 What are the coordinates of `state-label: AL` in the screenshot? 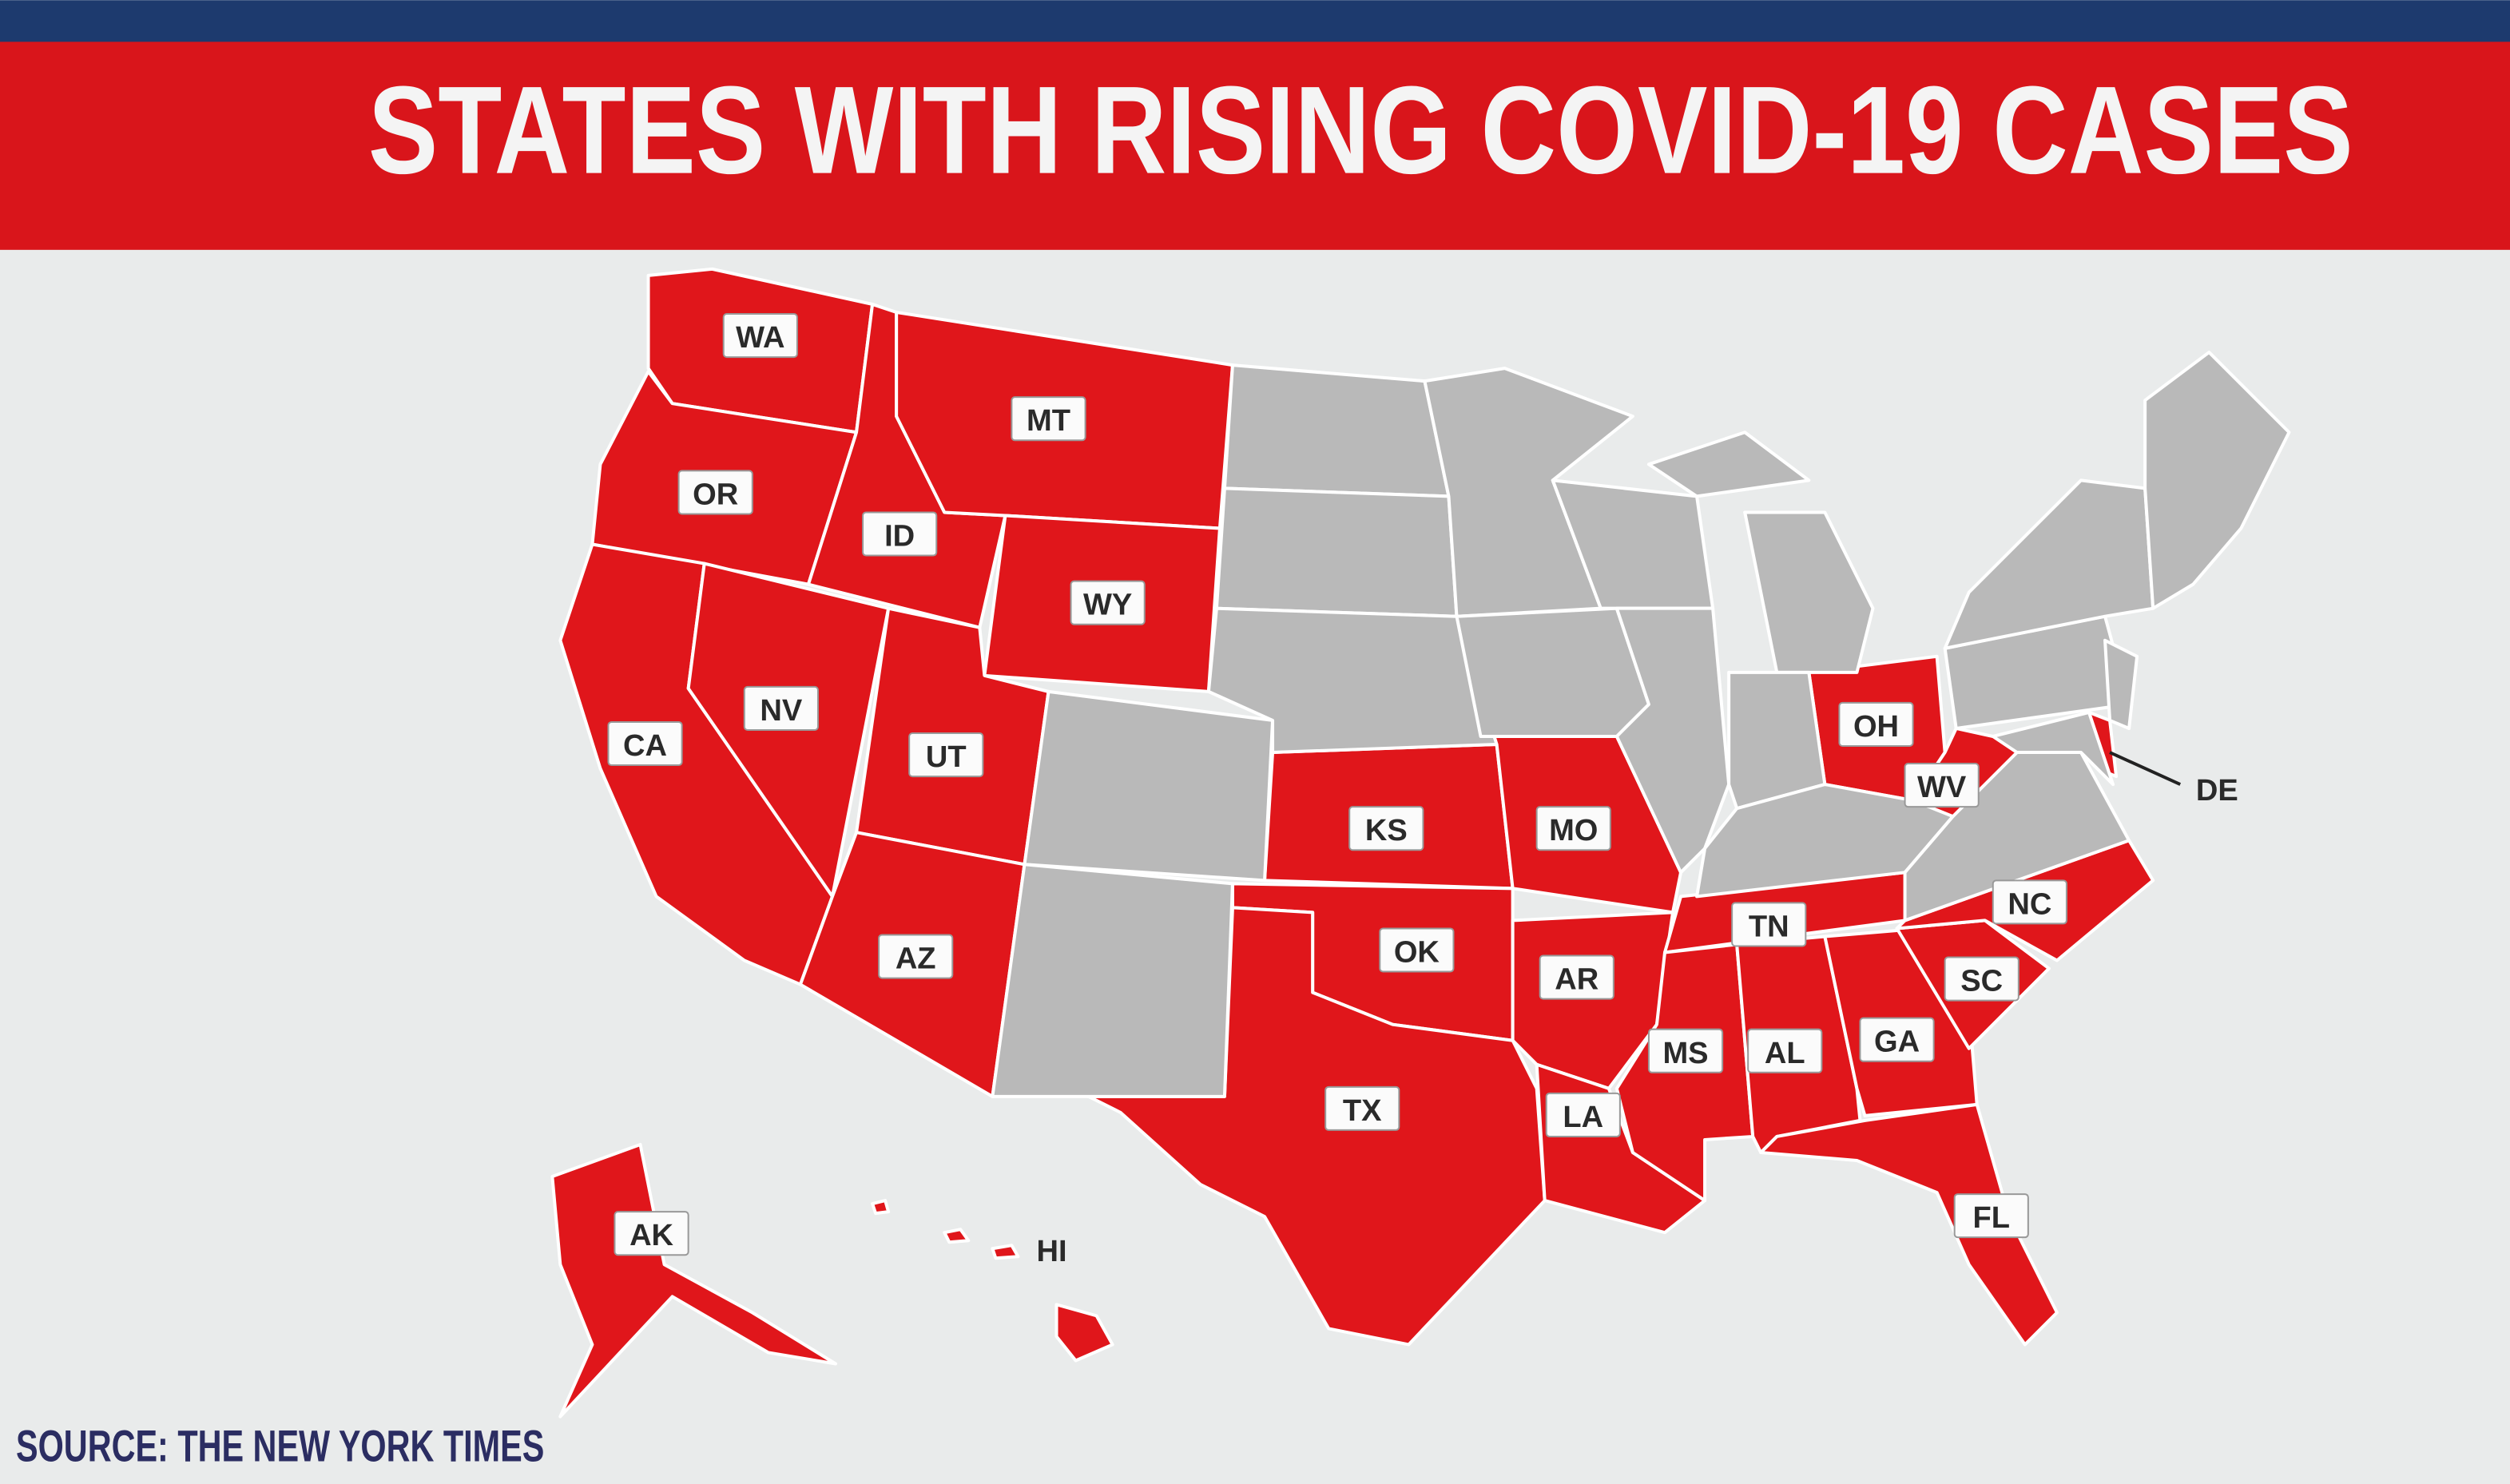 It's located at (1785, 1053).